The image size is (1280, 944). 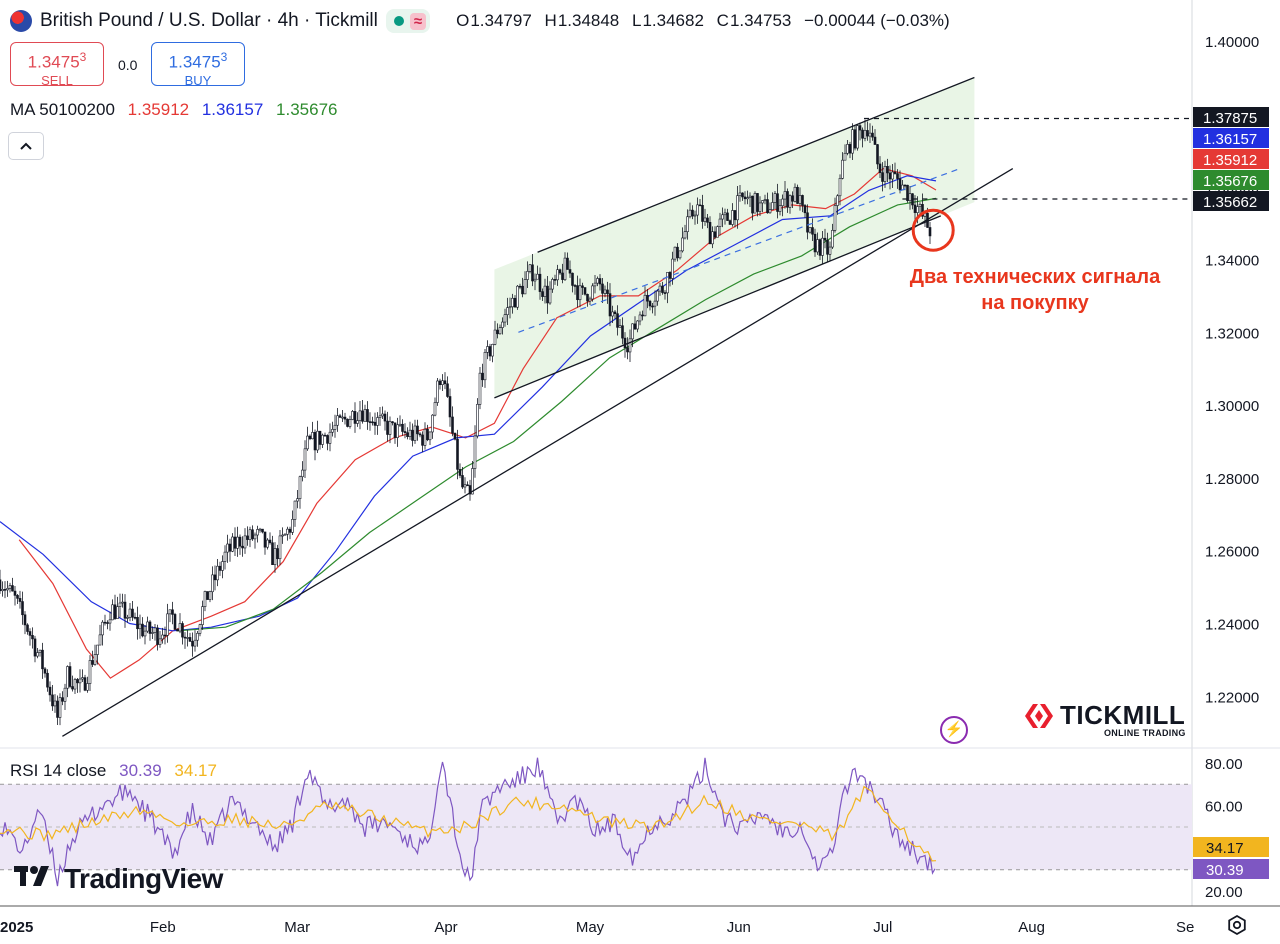 What do you see at coordinates (954, 730) in the screenshot?
I see `lightning-icon: ⚡` at bounding box center [954, 730].